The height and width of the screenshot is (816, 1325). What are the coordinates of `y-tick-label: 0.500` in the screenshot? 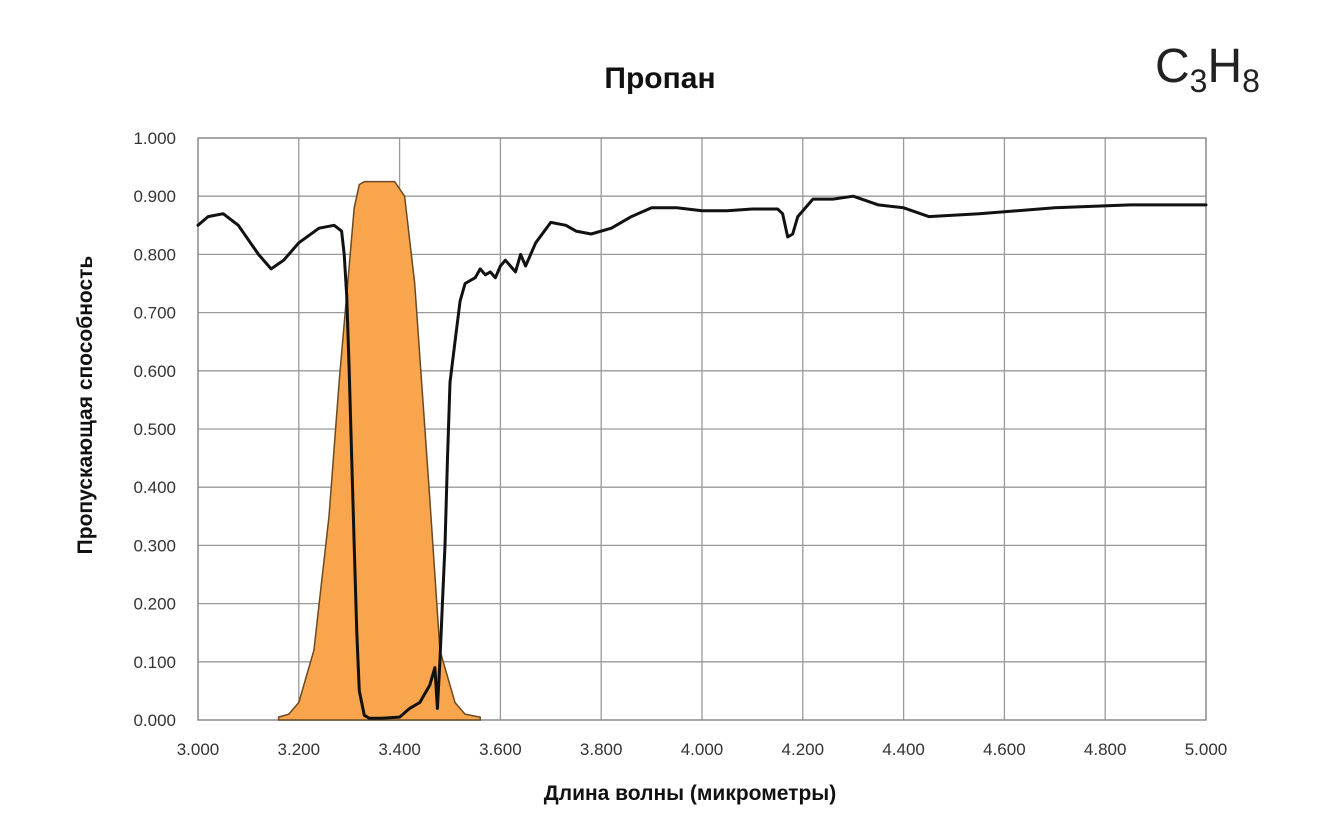 It's located at (154, 429).